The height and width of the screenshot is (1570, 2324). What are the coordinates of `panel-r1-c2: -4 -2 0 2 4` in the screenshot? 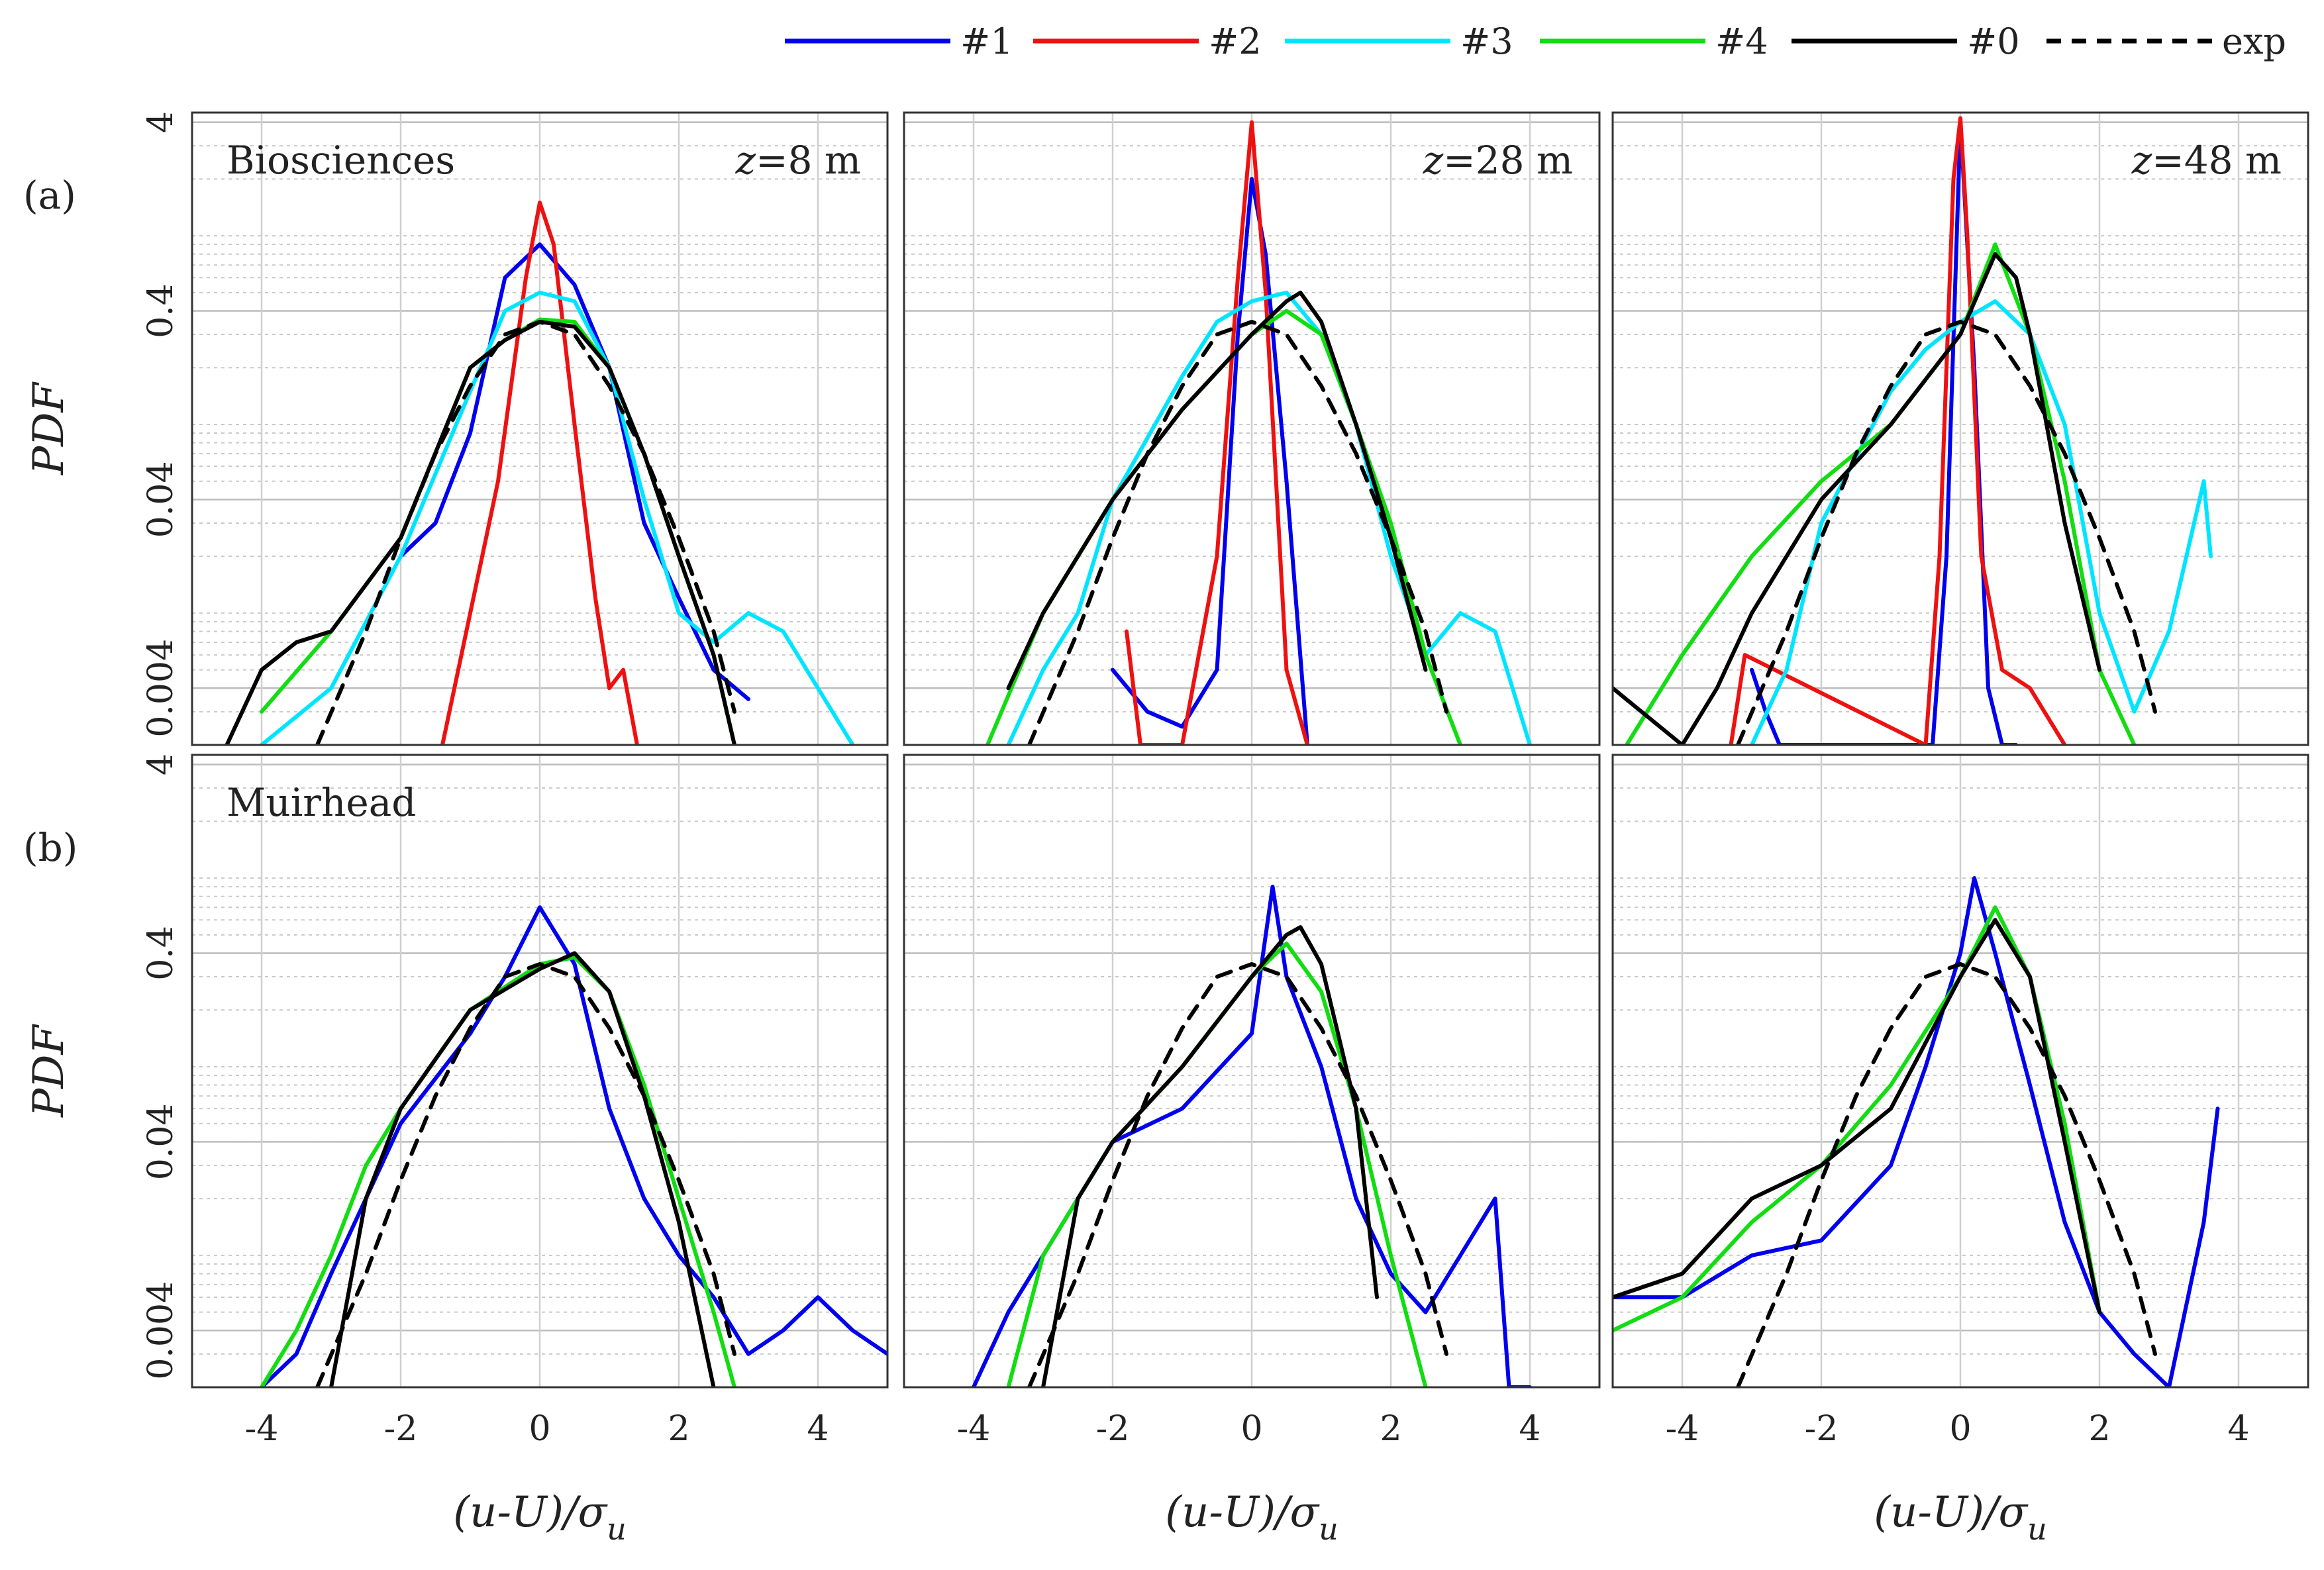 It's located at (1960, 1101).